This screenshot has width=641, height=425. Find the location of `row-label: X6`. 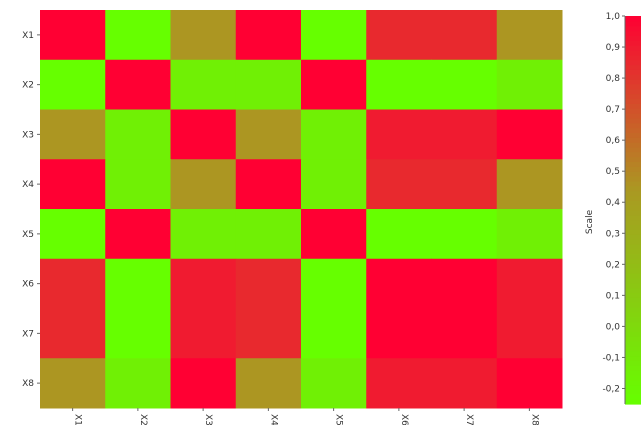

row-label: X6 is located at coordinates (28, 285).